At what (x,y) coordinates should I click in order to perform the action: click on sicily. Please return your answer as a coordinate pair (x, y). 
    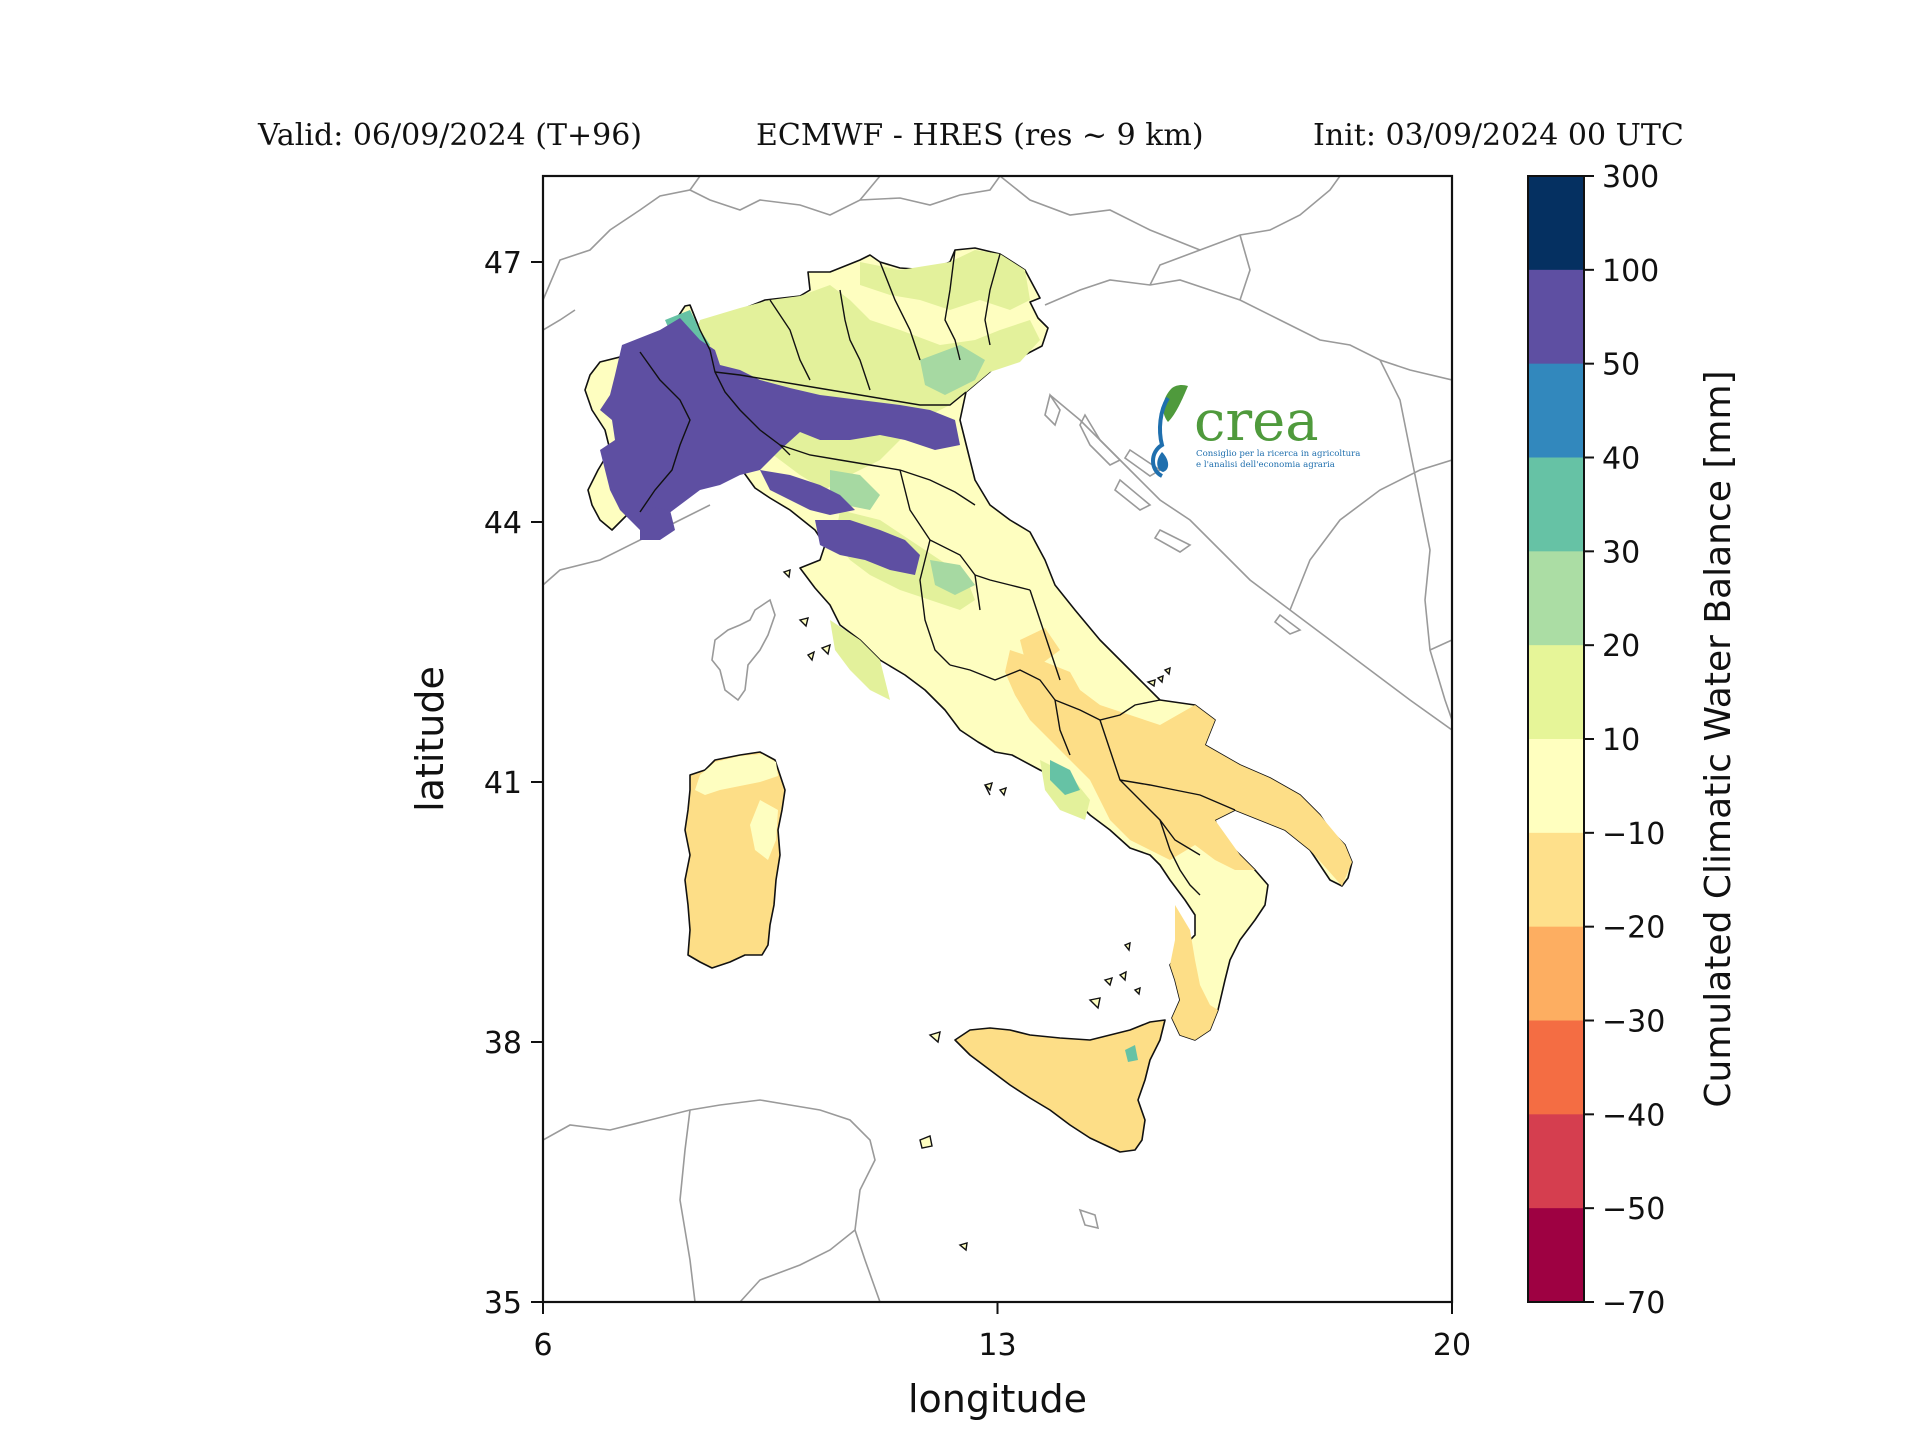
    Looking at the image, I should click on (1060, 1086).